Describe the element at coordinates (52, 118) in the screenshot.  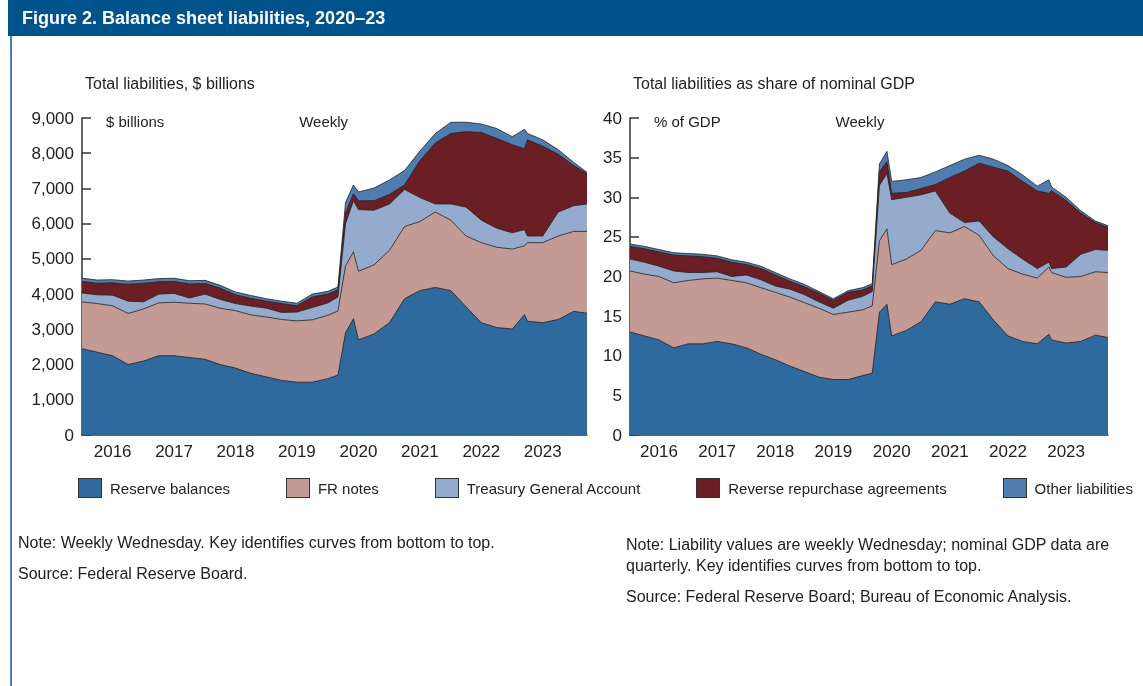
I see `y-tick-label: 9,000` at that location.